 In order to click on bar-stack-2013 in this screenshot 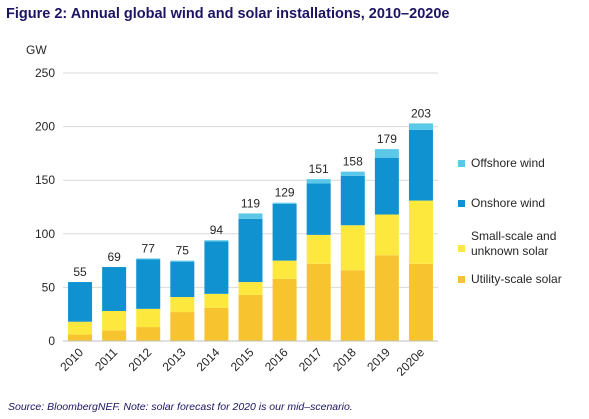, I will do `click(182, 300)`.